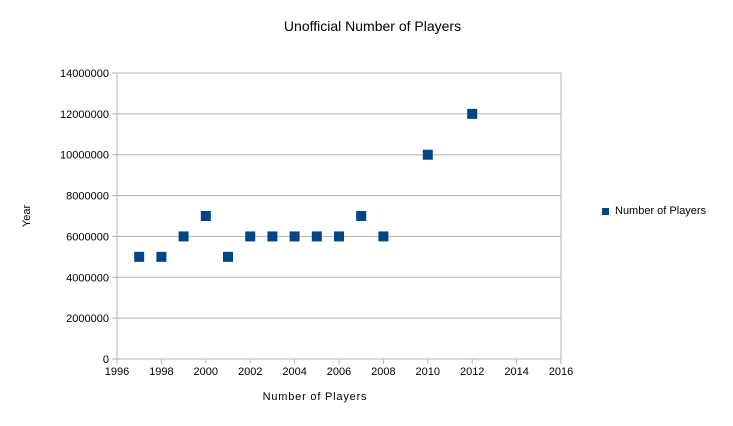 The height and width of the screenshot is (426, 733). Describe the element at coordinates (428, 372) in the screenshot. I see `x-tick-label: 2010` at that location.